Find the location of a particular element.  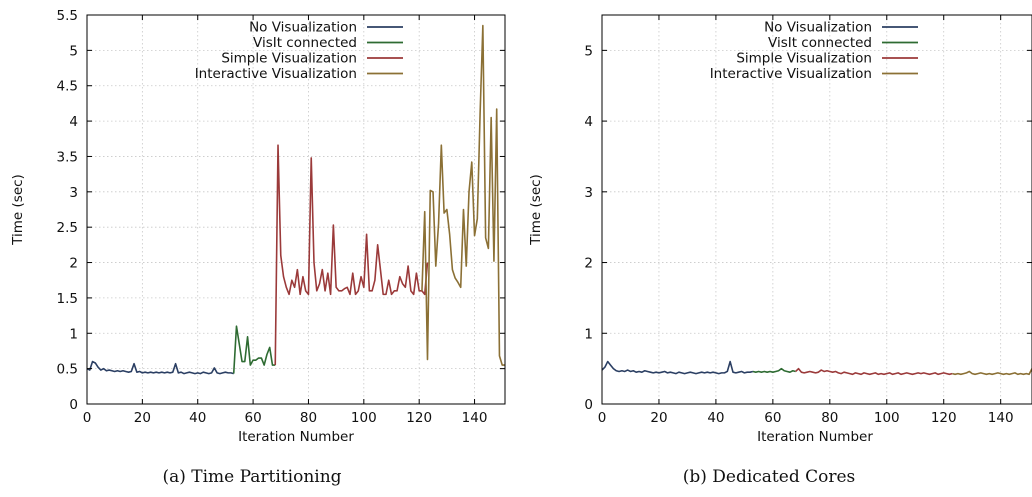

y-tick-label: 4.5 is located at coordinates (67, 87).